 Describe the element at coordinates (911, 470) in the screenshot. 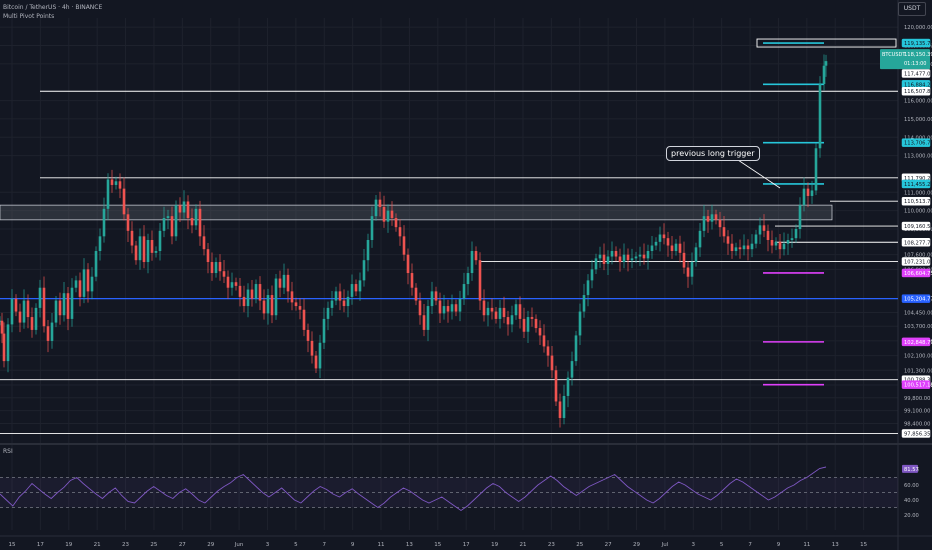

I see `rsi-current-label: 81.57` at that location.